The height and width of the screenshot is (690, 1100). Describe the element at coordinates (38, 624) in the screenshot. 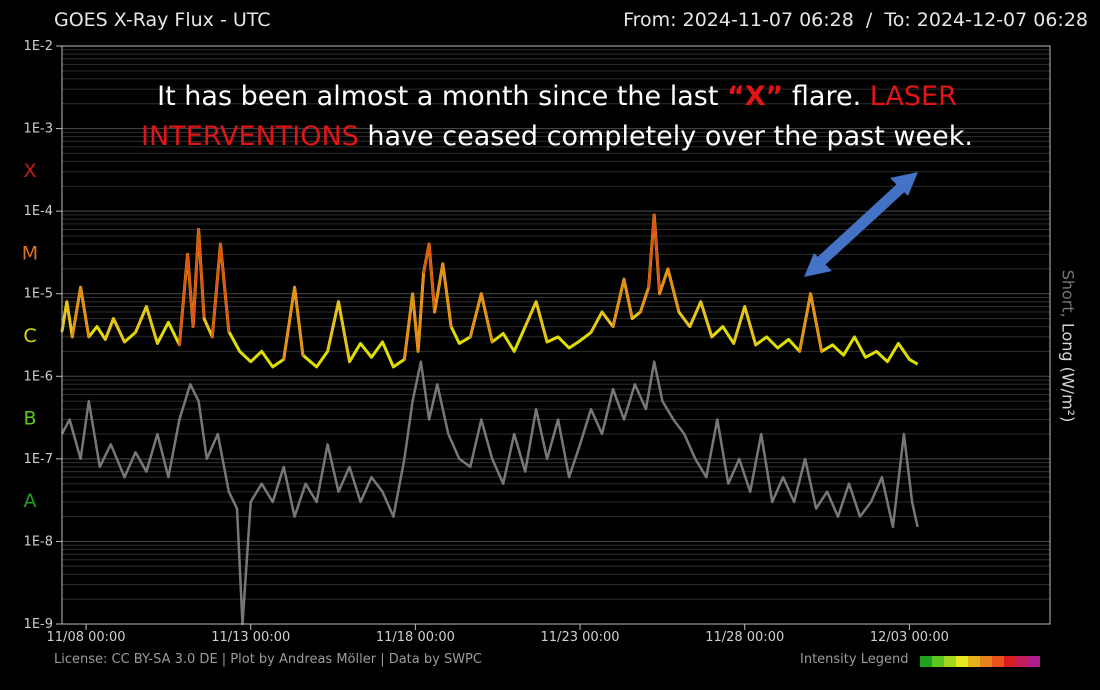

I see `y-tick-label: 1E-9` at that location.